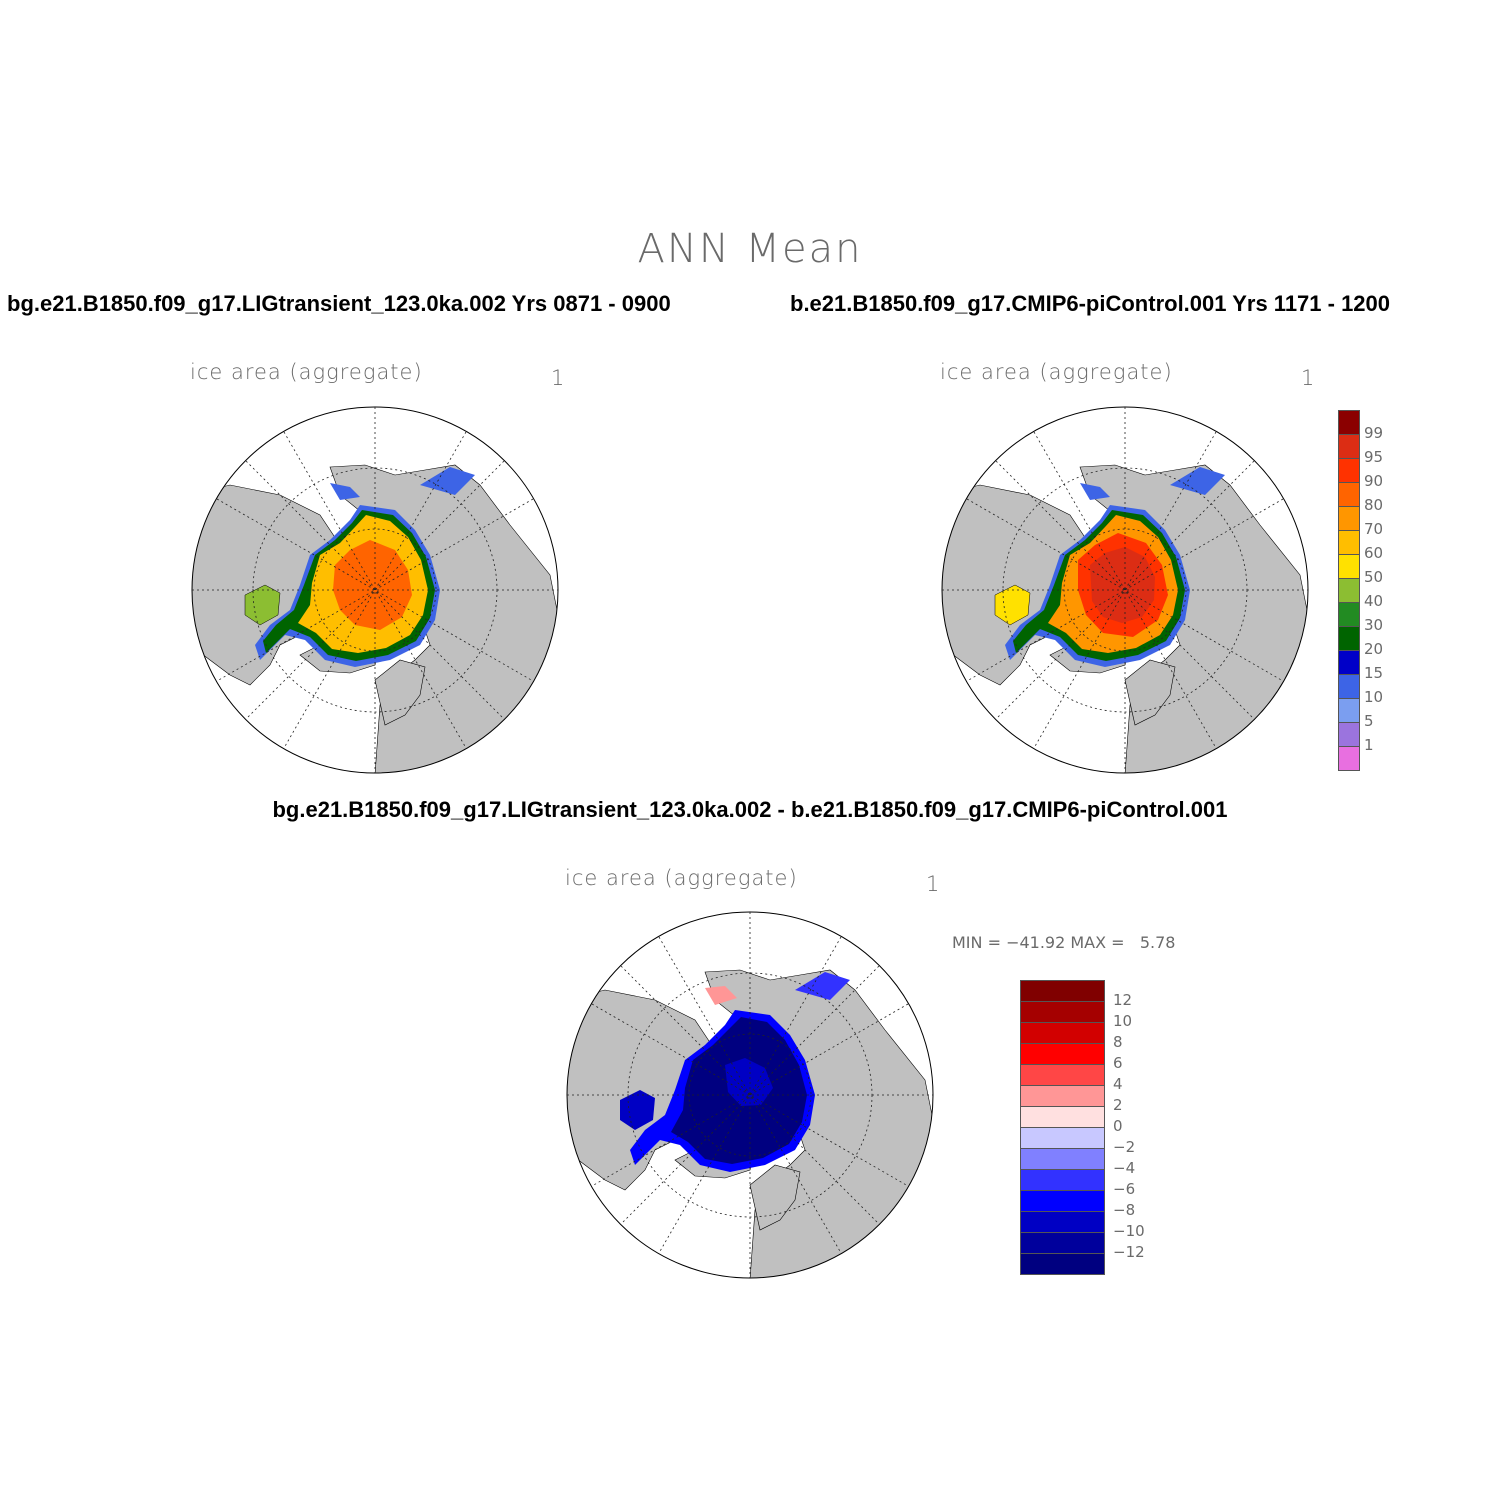 The image size is (1500, 1500). I want to click on colorbar-absolute-label: 15, so click(1374, 673).